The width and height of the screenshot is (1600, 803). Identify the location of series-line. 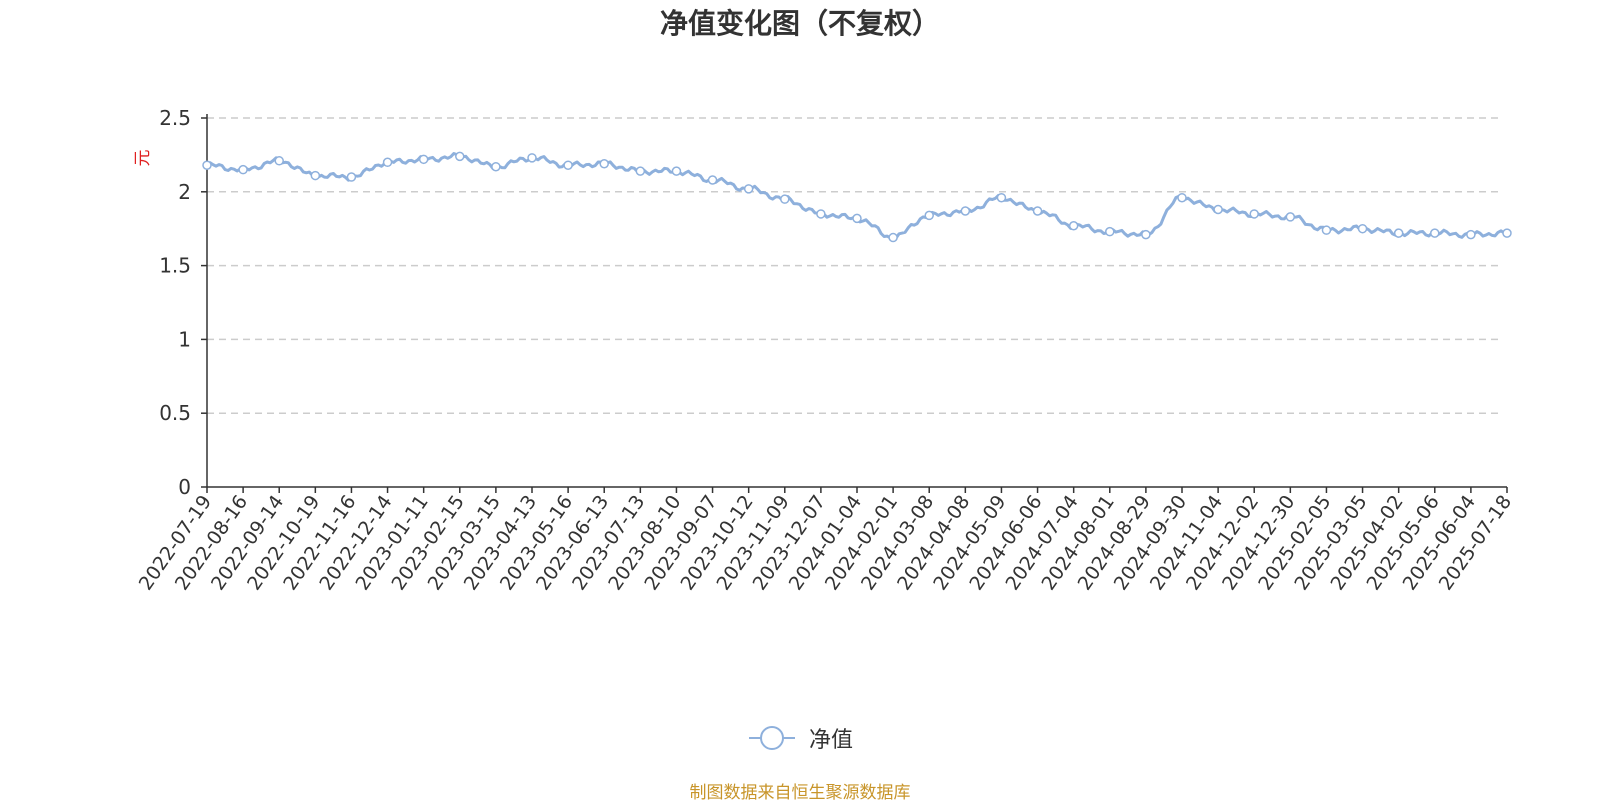
(857, 197).